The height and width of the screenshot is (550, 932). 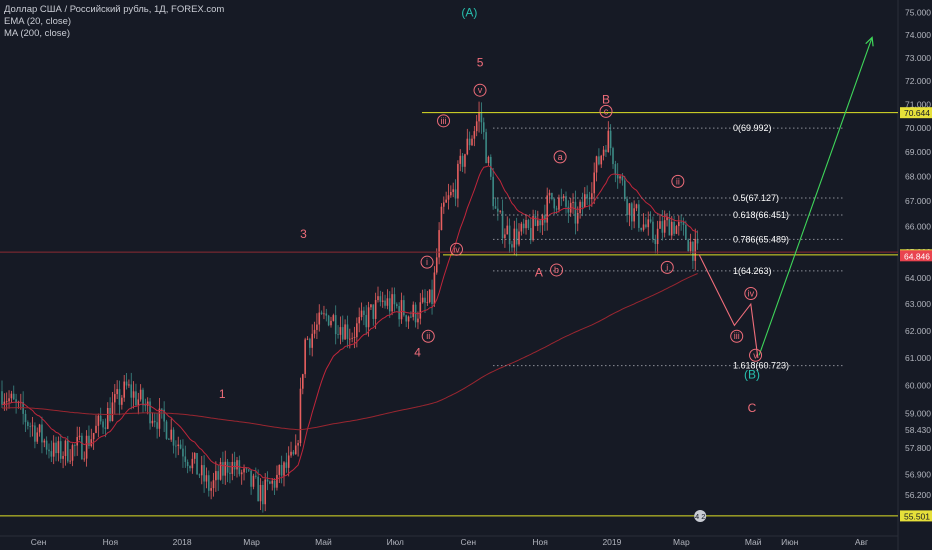 What do you see at coordinates (469, 13) in the screenshot?
I see `wave-label: (A)` at bounding box center [469, 13].